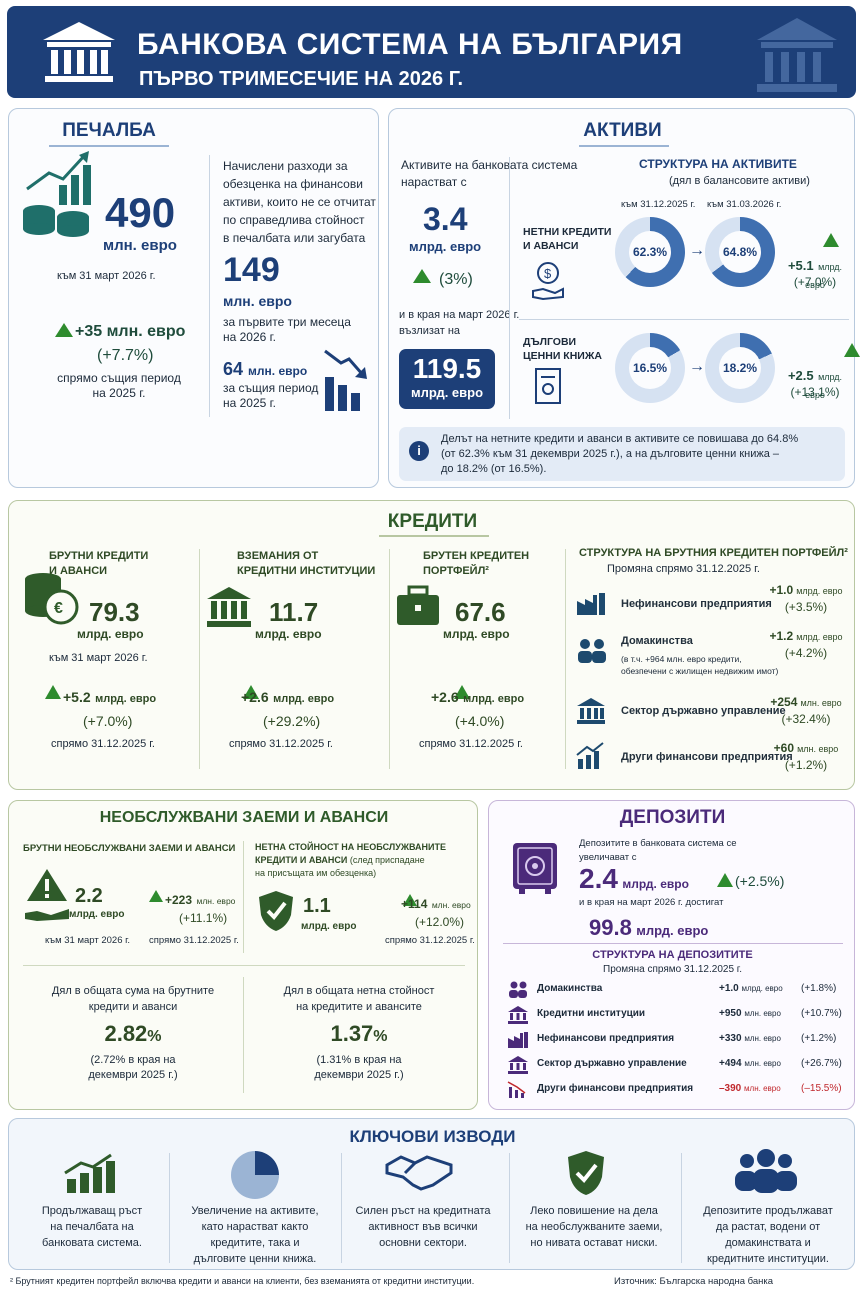 Image resolution: width=863 pixels, height=1295 pixels. What do you see at coordinates (203, 918) in the screenshot?
I see `npl-gross-pct: (+11.1%)` at bounding box center [203, 918].